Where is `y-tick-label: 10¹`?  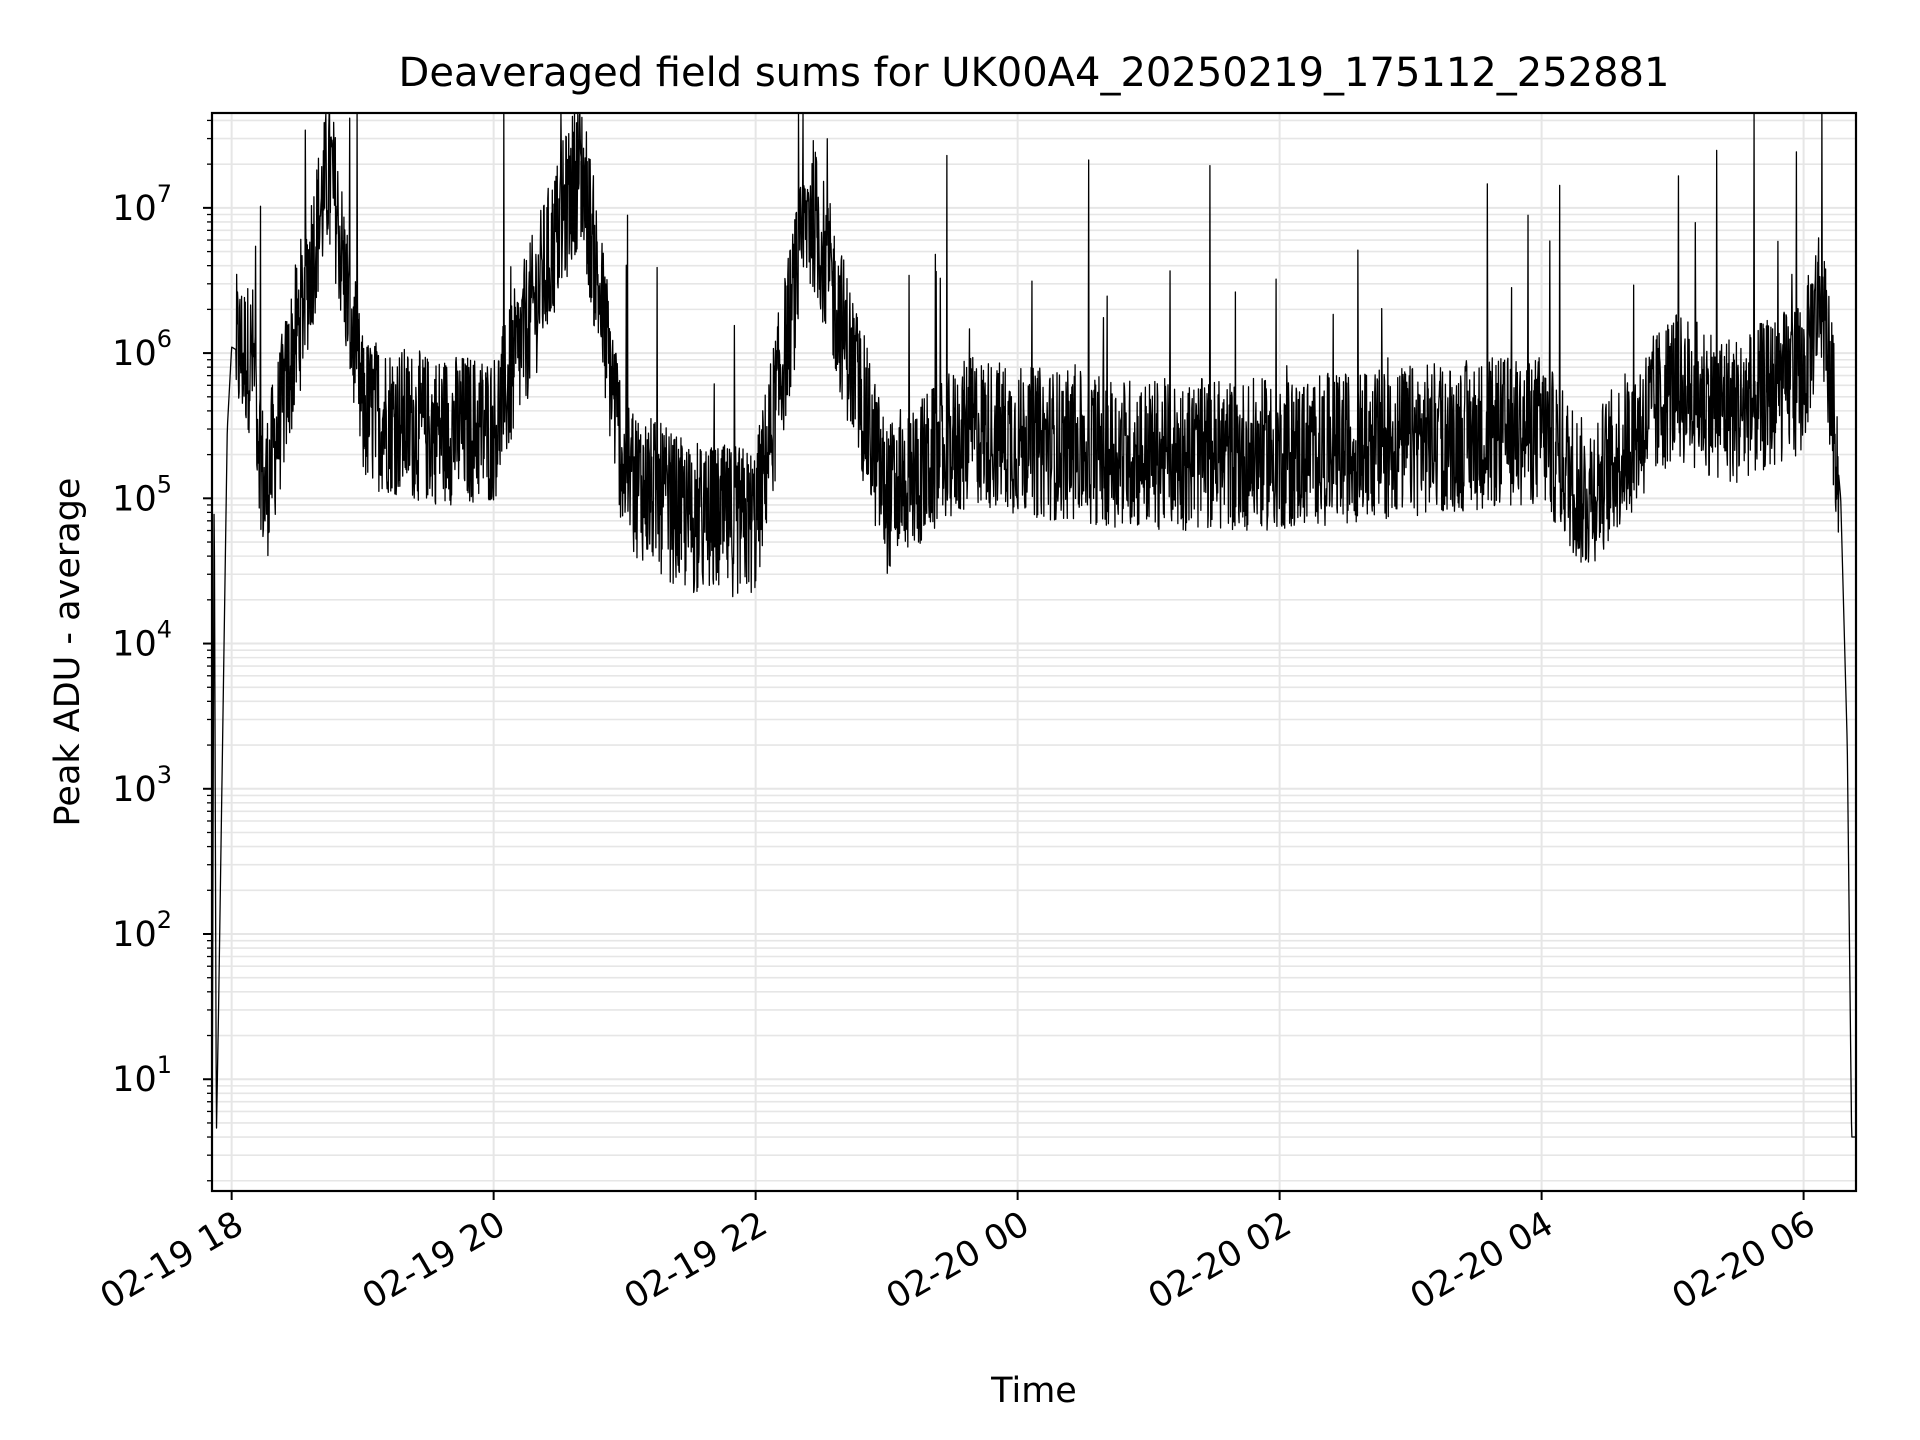 y-tick-label: 10¹ is located at coordinates (142, 1075).